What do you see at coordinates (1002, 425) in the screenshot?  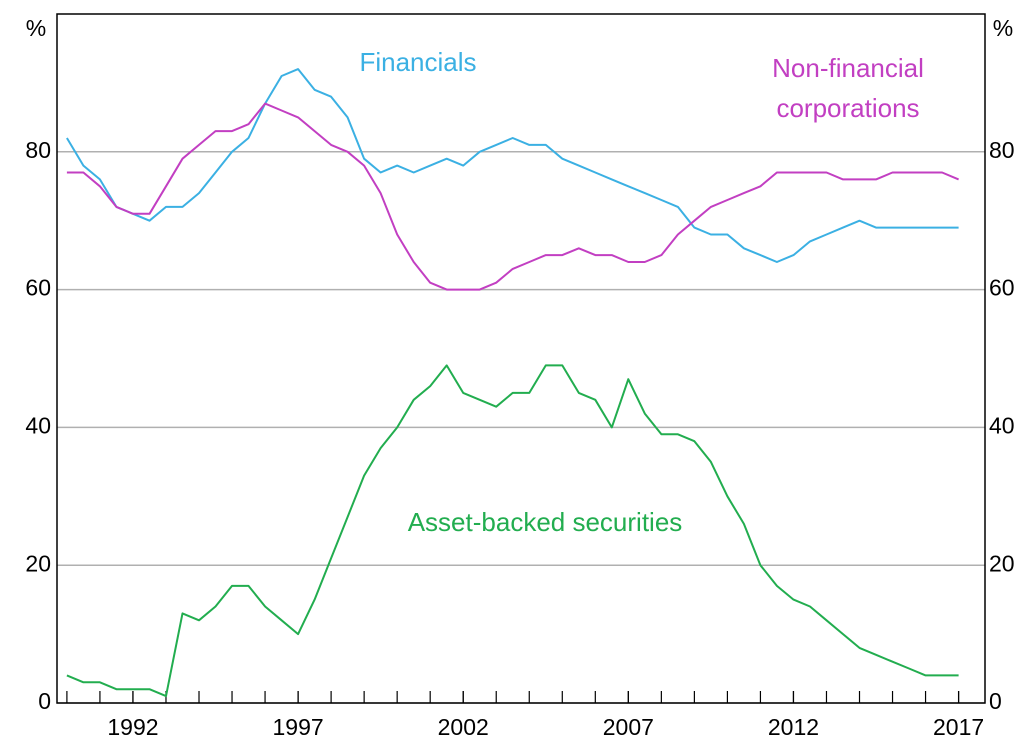 I see `y2-tick-label: 40` at bounding box center [1002, 425].